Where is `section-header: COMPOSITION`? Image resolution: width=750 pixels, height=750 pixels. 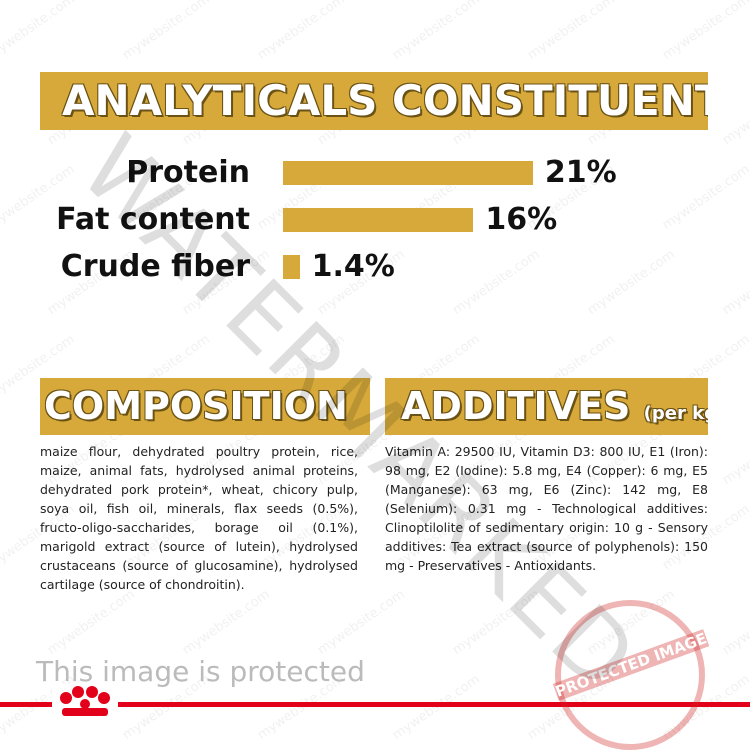
section-header: COMPOSITION is located at coordinates (205, 406).